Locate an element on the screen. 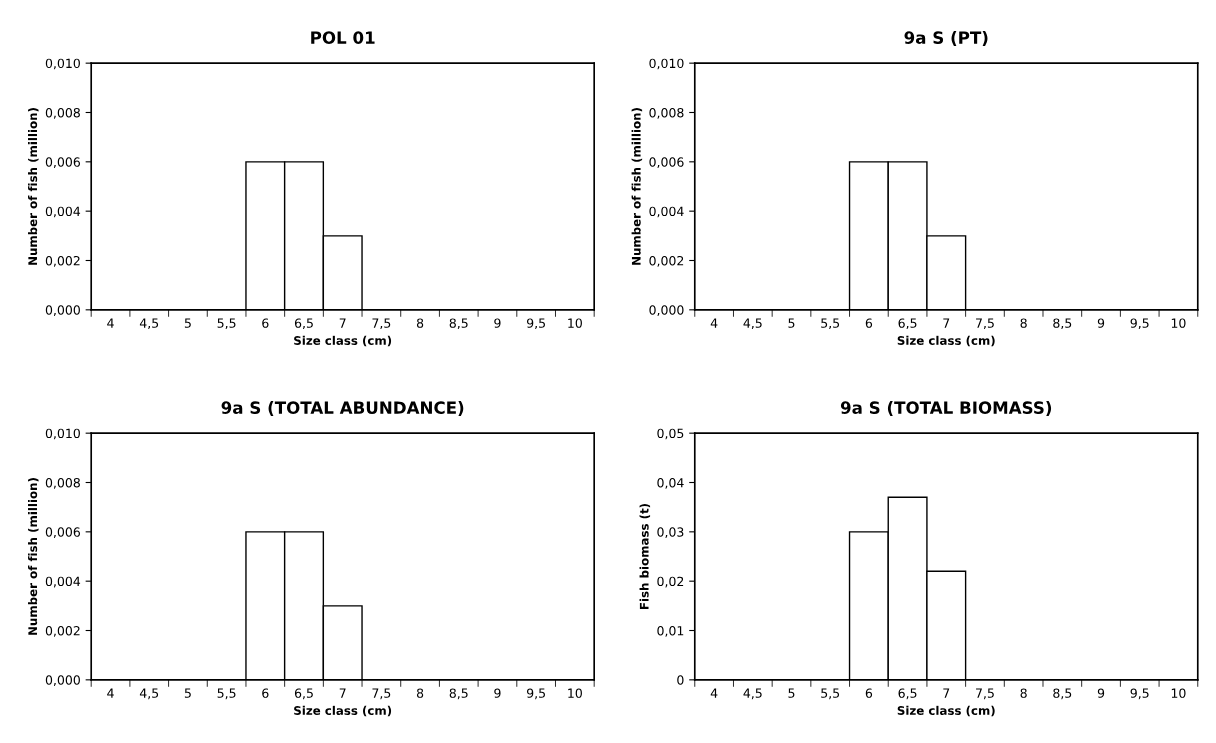 This screenshot has width=1216, height=743. y-tick-label: 0,01 is located at coordinates (670, 631).